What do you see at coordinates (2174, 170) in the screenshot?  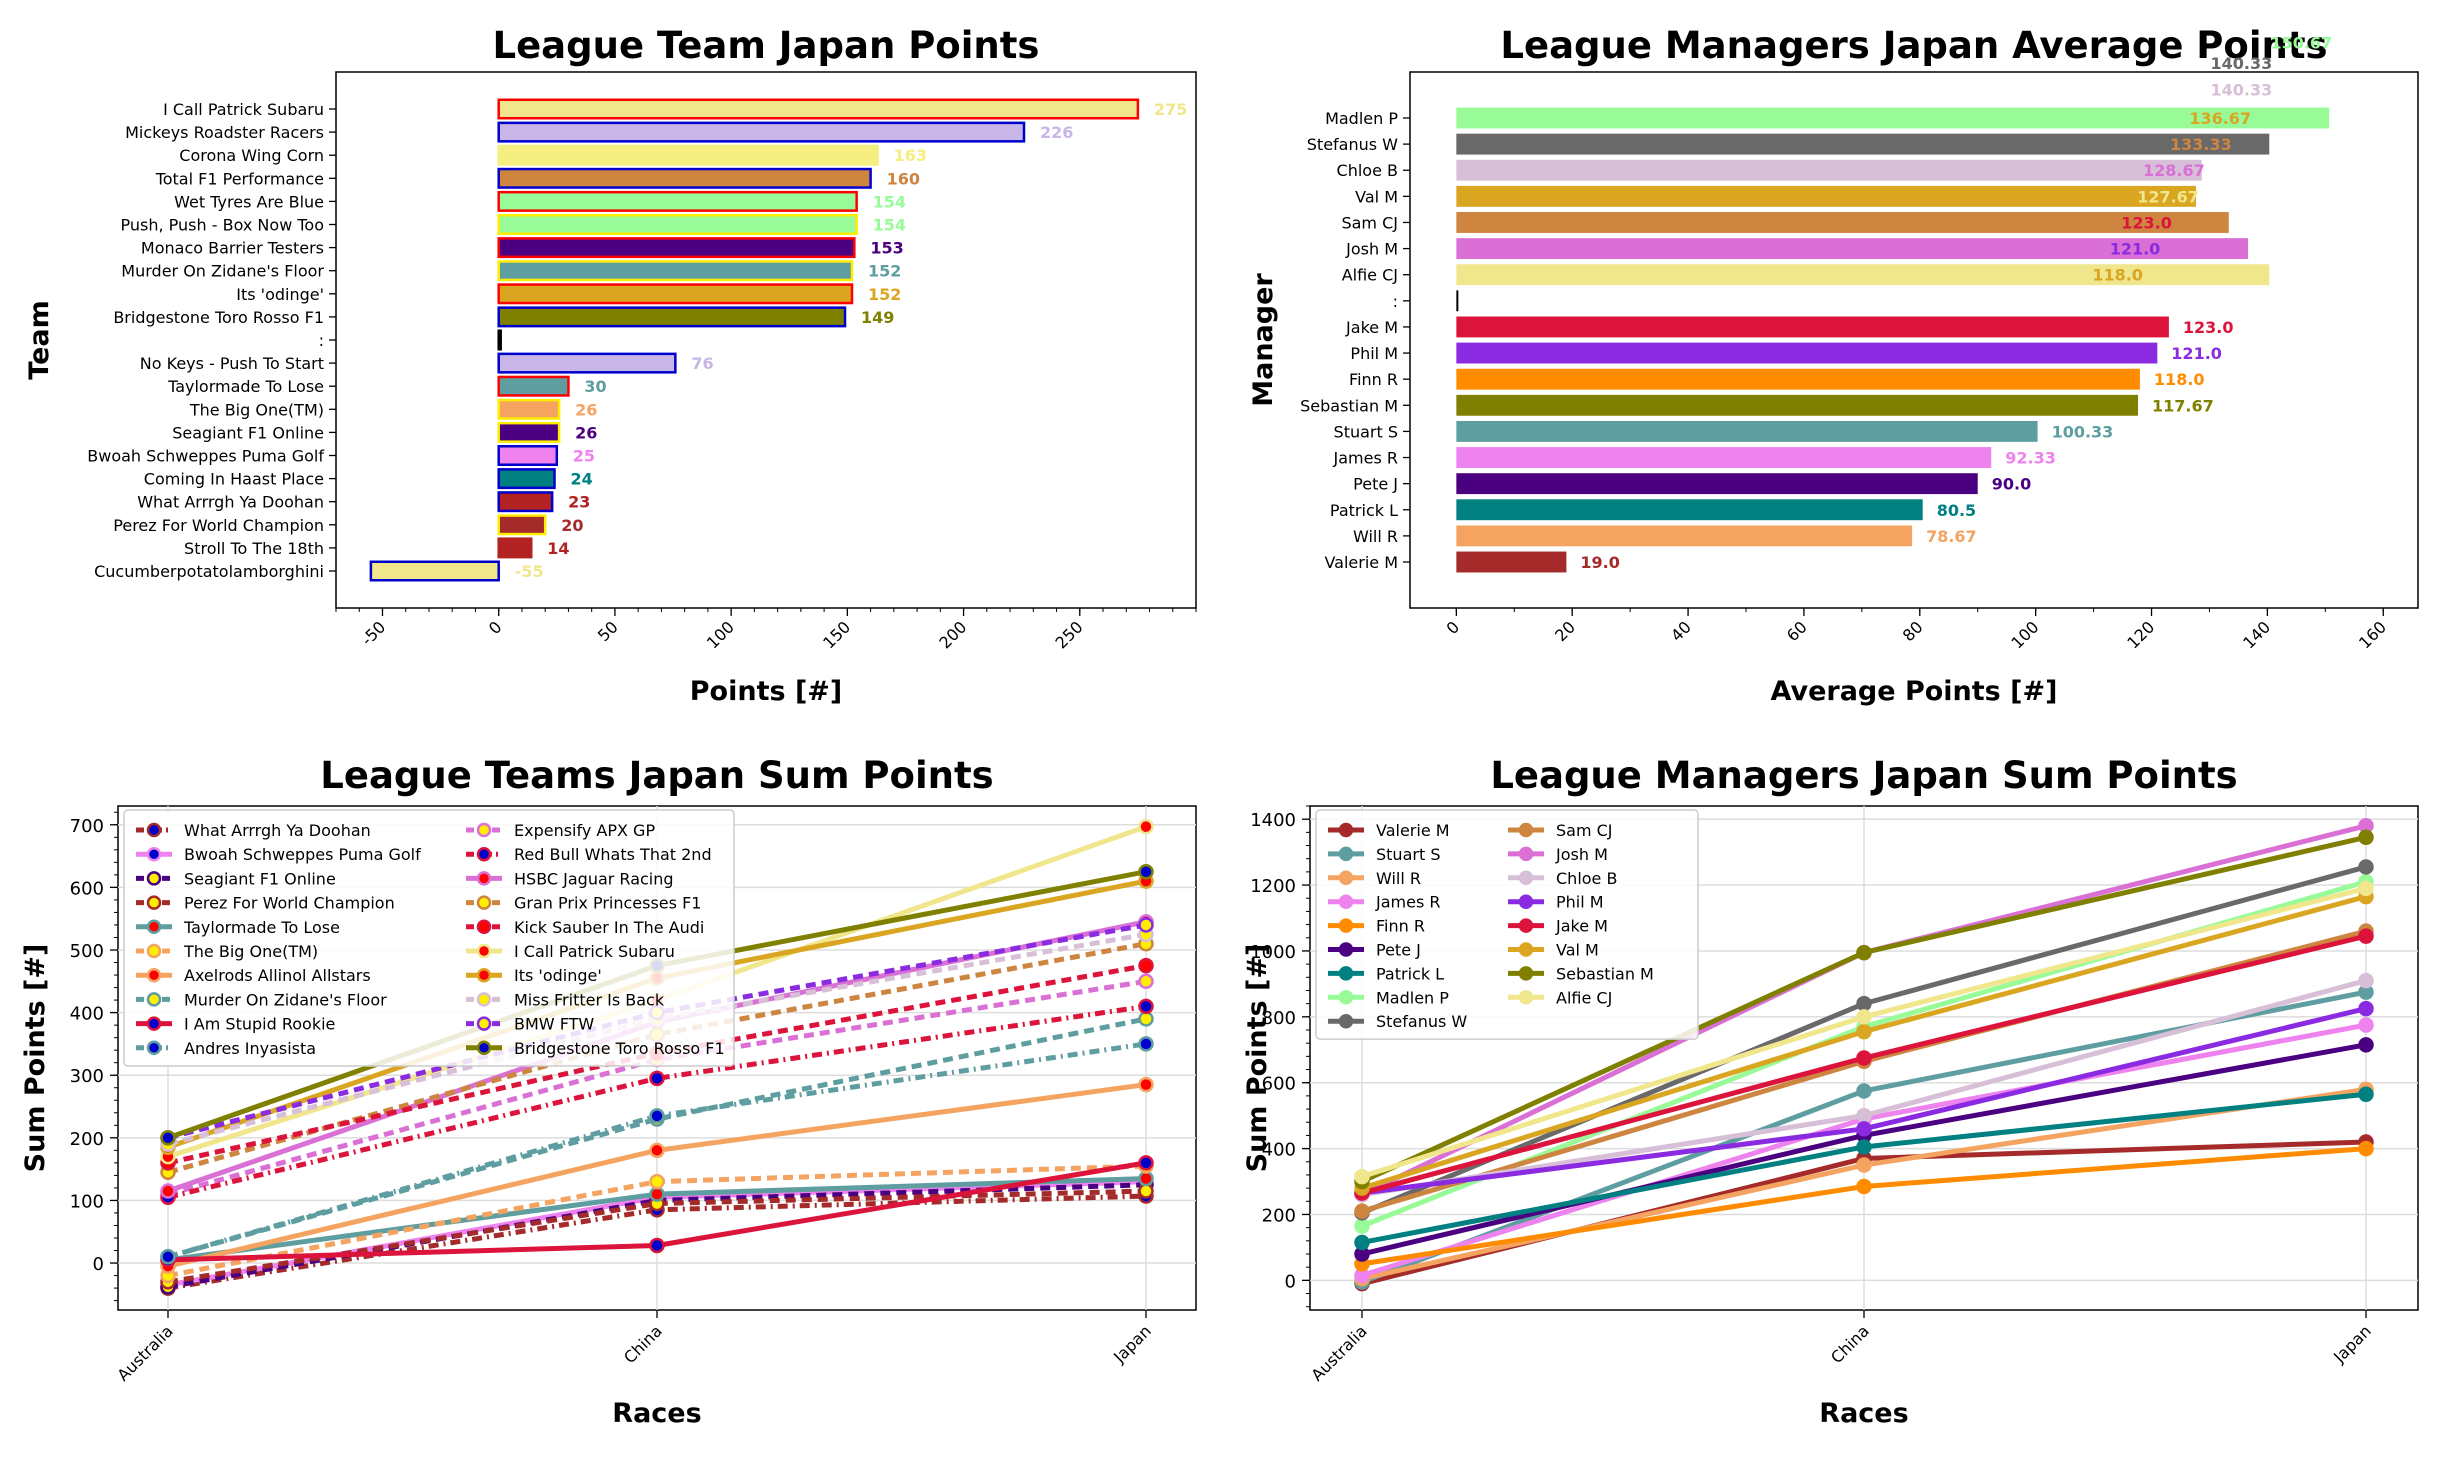 I see `overlay-value-label: 128.67` at bounding box center [2174, 170].